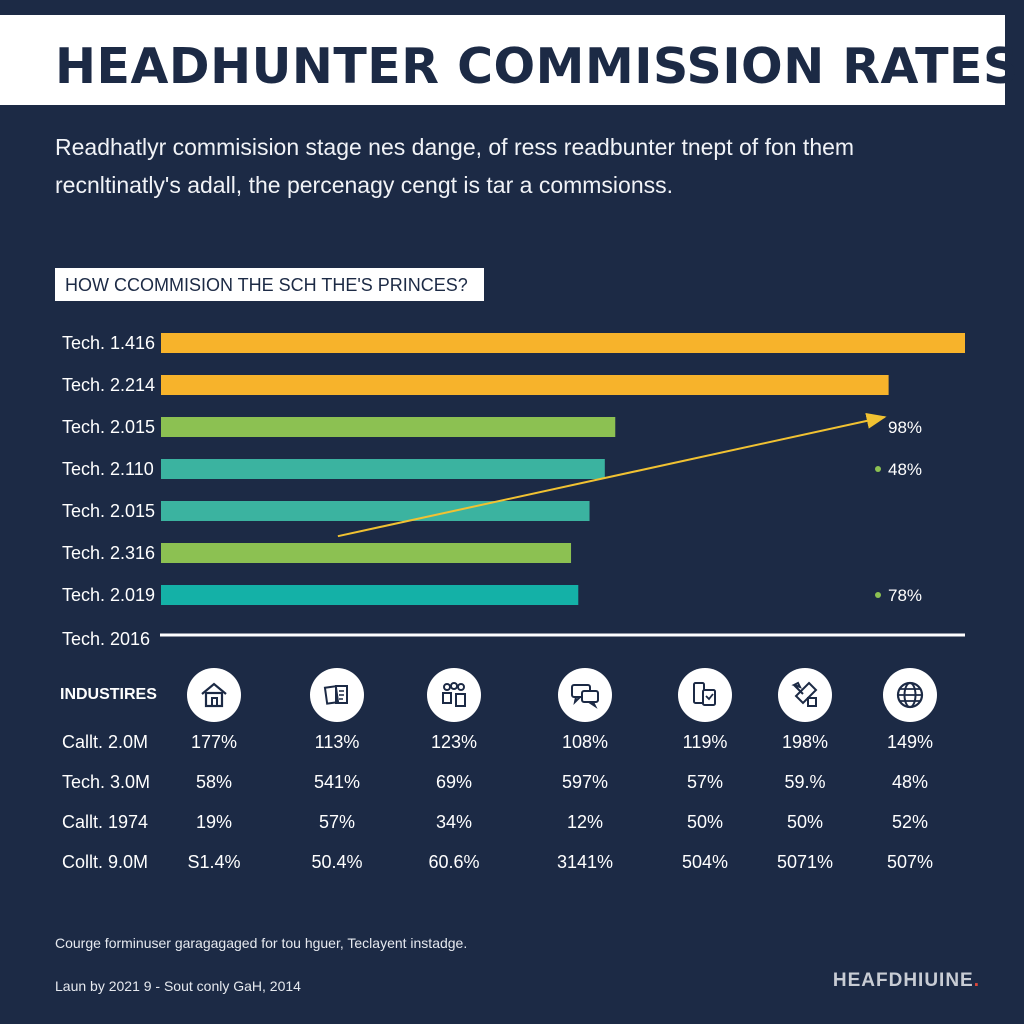  What do you see at coordinates (105, 822) in the screenshot?
I see `industry-row-label: Callt. 1974` at bounding box center [105, 822].